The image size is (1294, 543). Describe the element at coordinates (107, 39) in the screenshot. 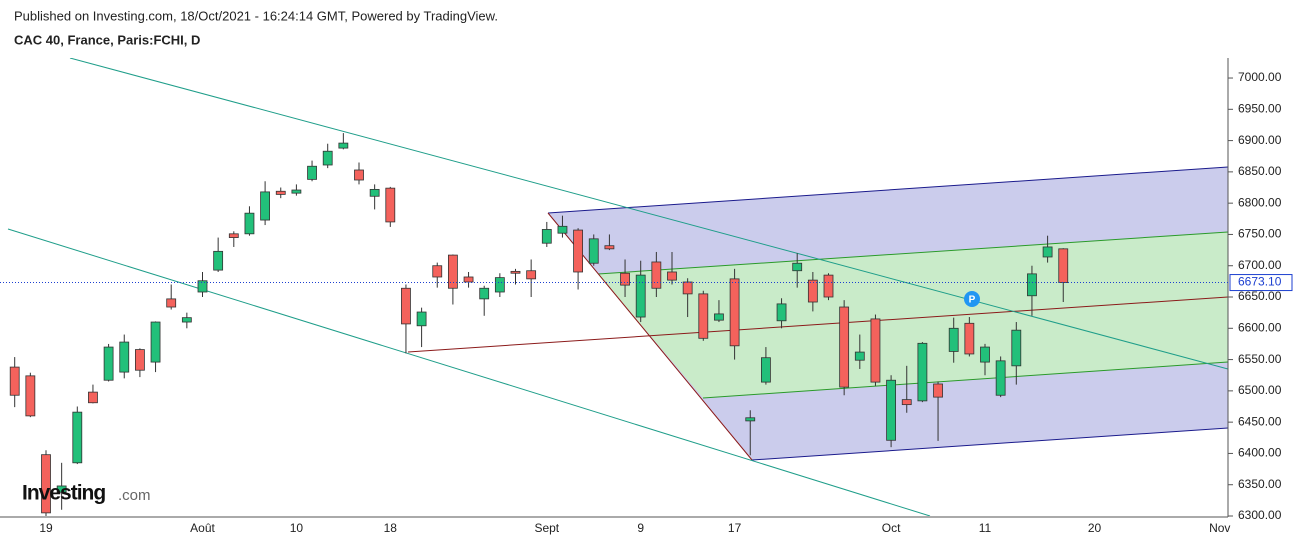

I see `symbol-line: CAC 40, France, Paris:FCHI, D` at that location.